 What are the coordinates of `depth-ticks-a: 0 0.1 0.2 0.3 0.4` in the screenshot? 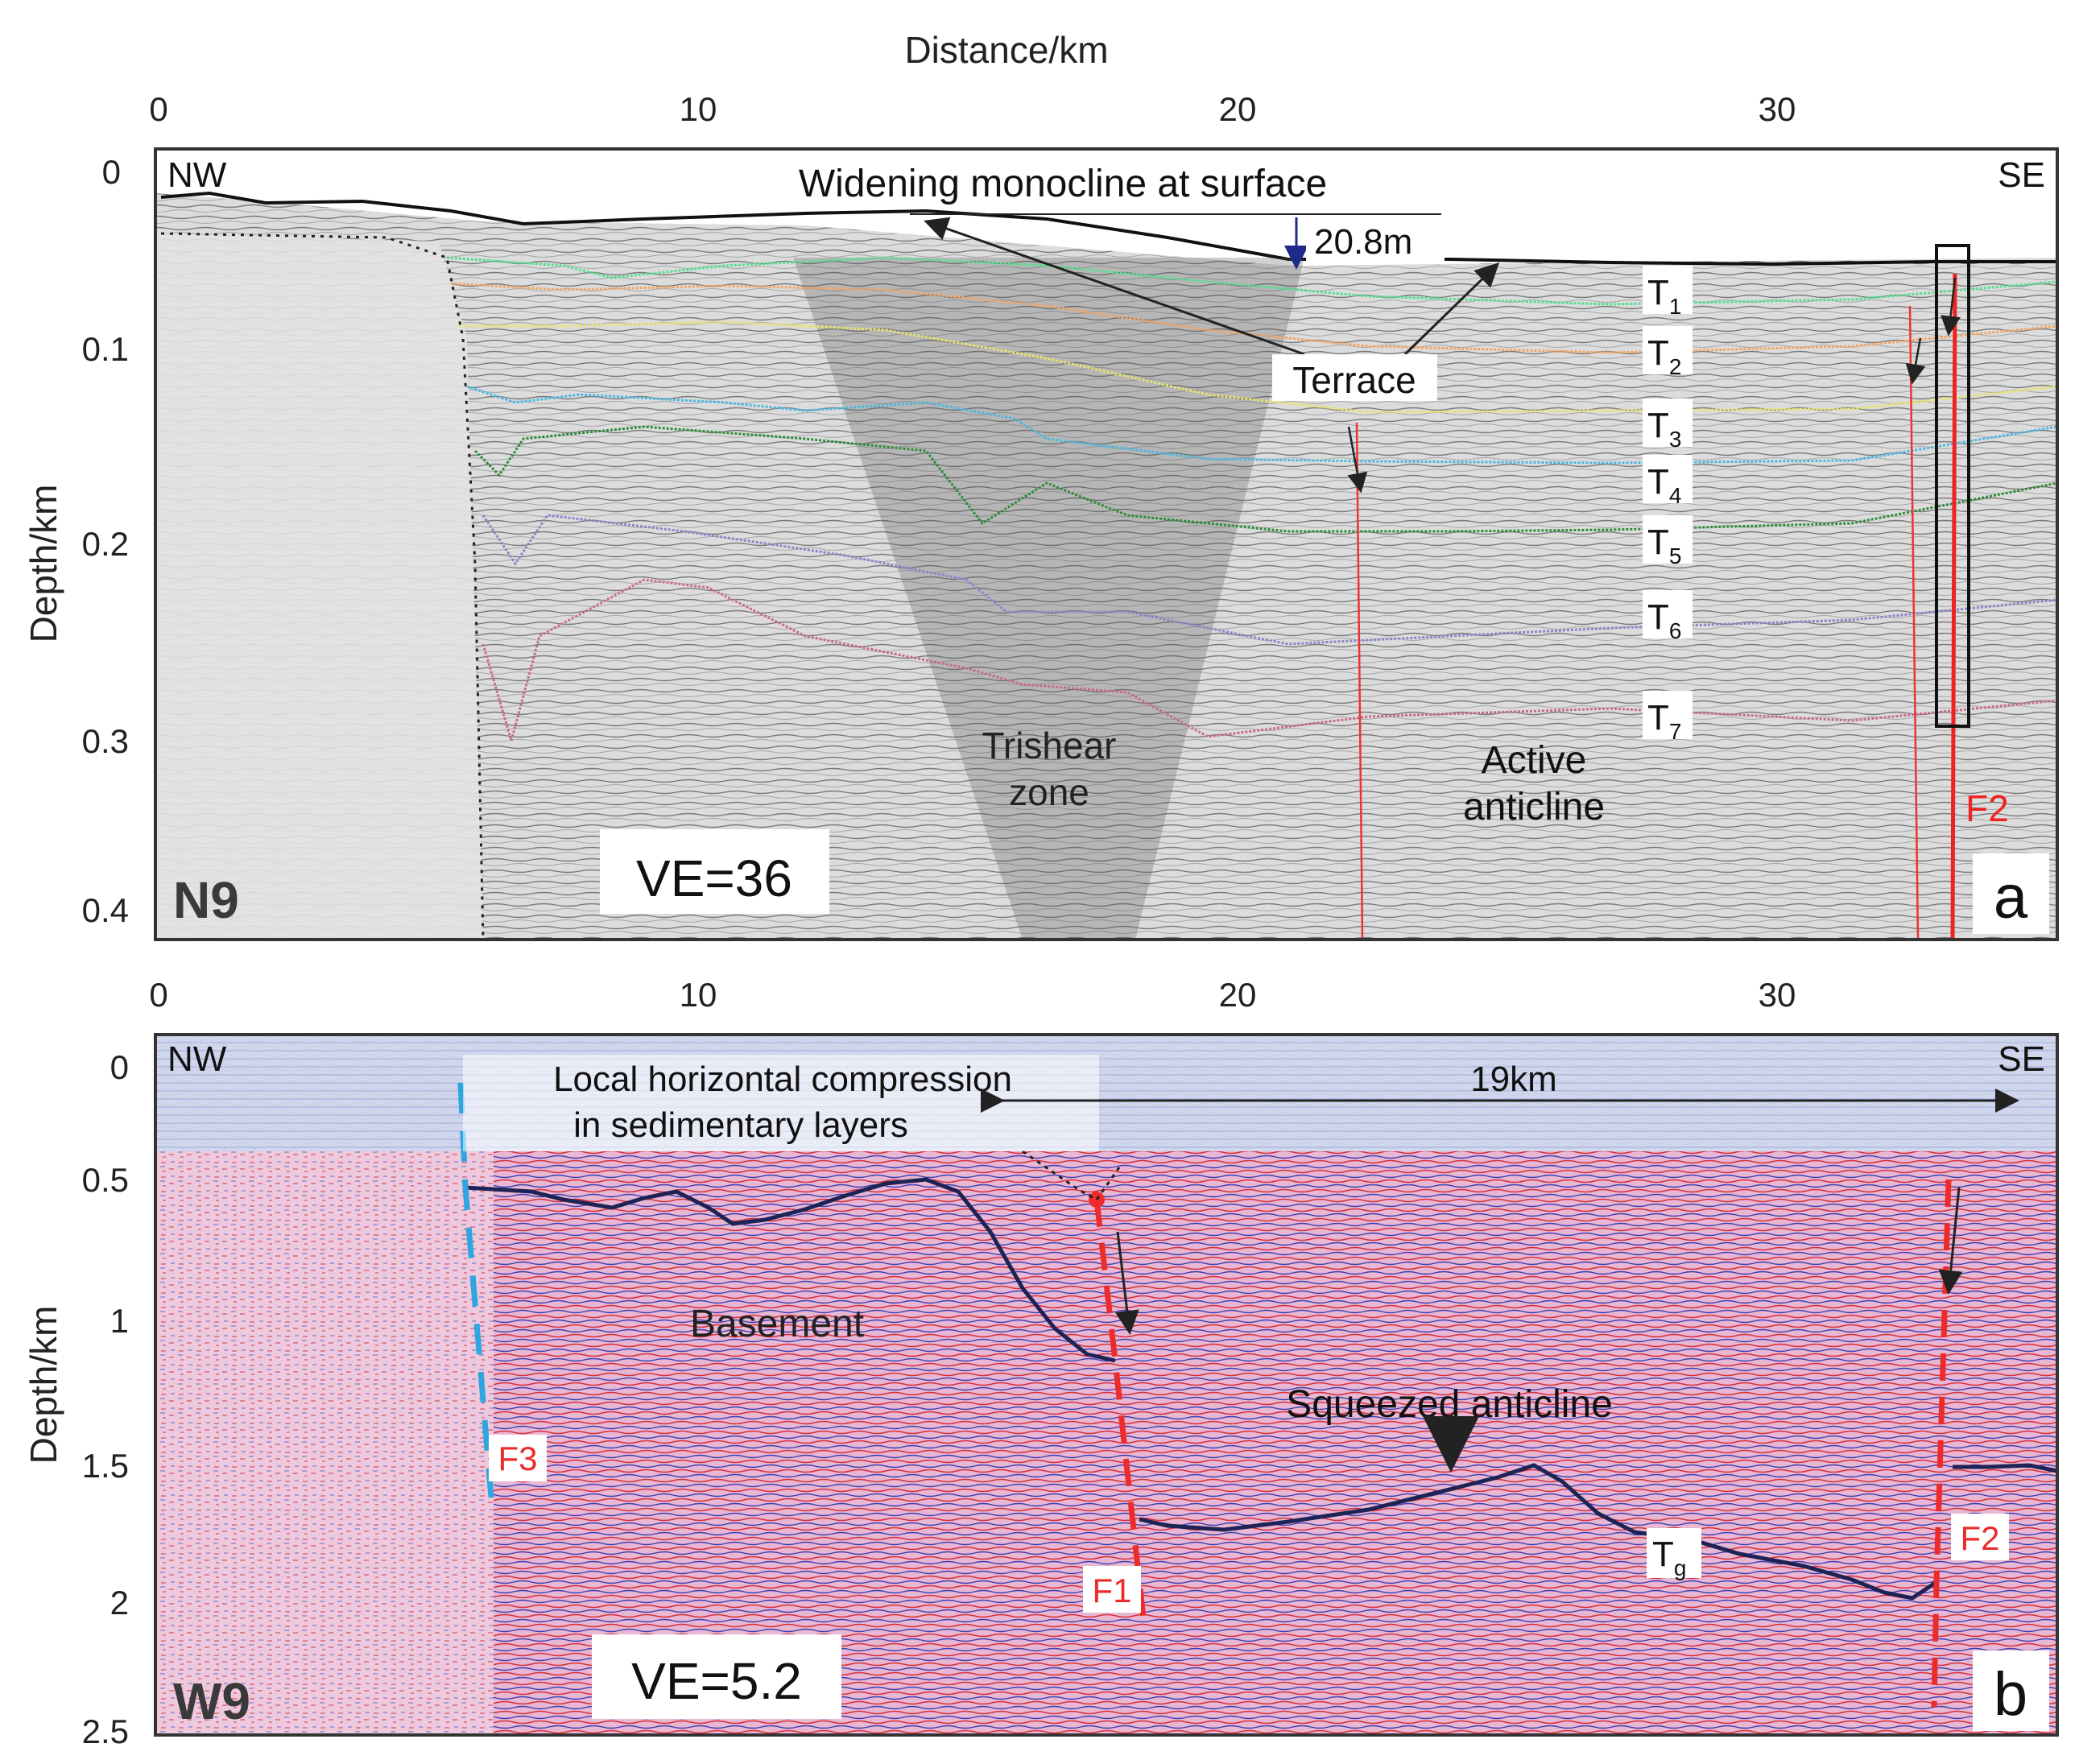 It's located at (105, 541).